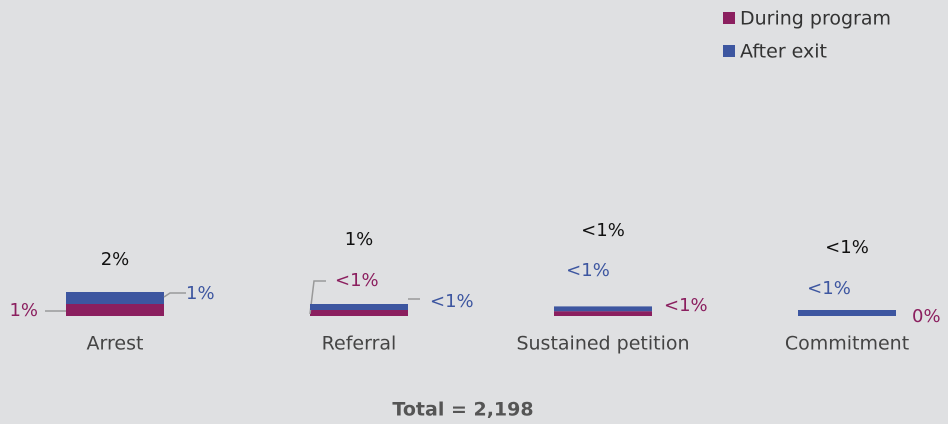  What do you see at coordinates (926, 316) in the screenshot?
I see `data-label: 0%` at bounding box center [926, 316].